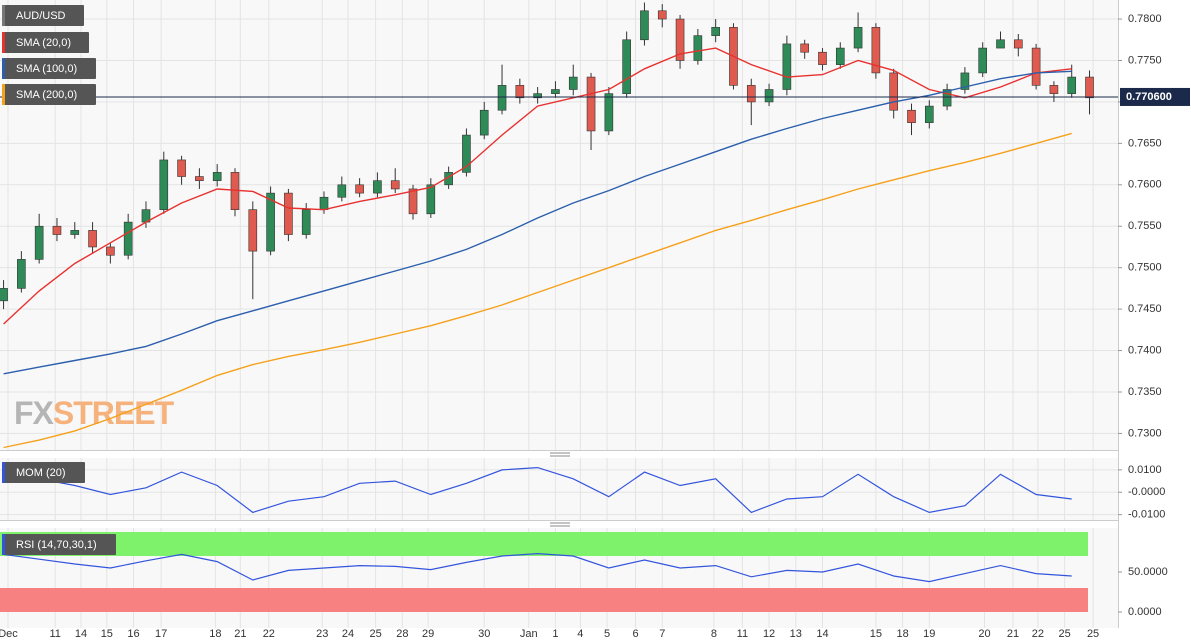 The image size is (1191, 640). I want to click on y-tick-label: 0.7500, so click(1145, 268).